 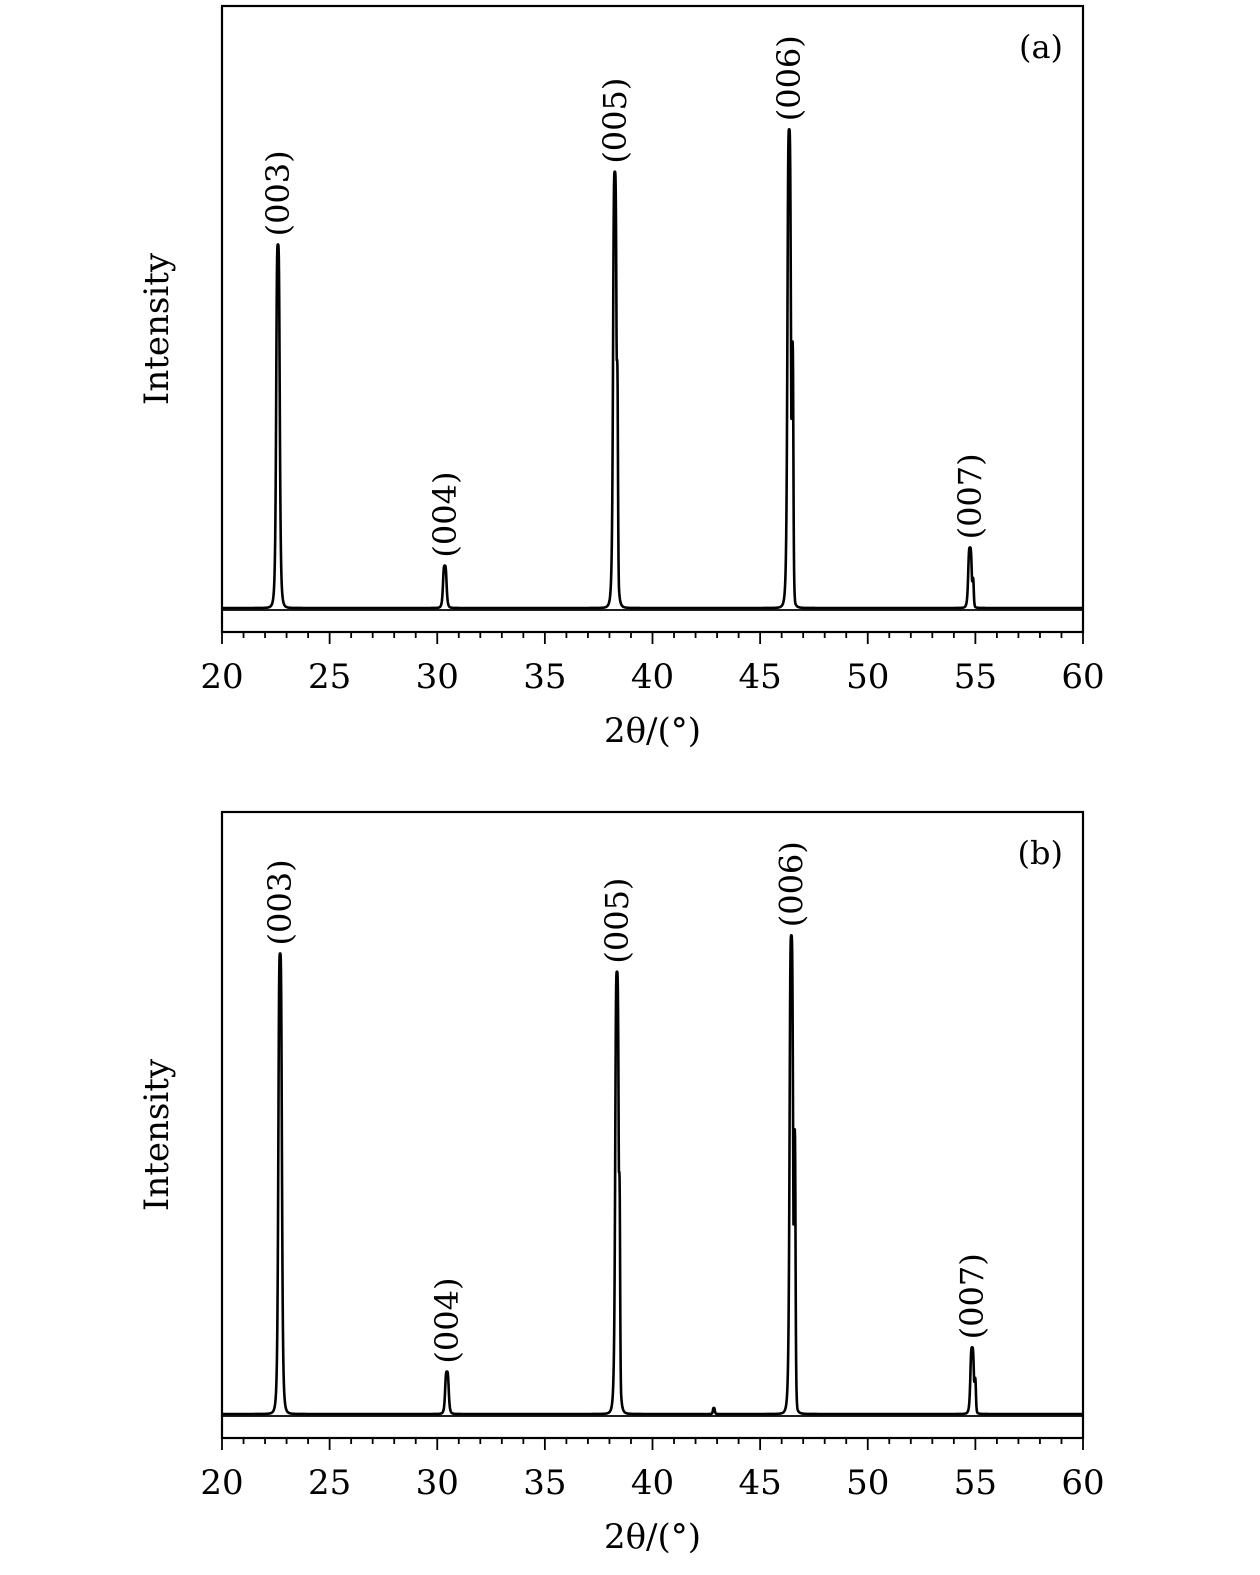 I want to click on panel-label: (b), so click(x=1040, y=853).